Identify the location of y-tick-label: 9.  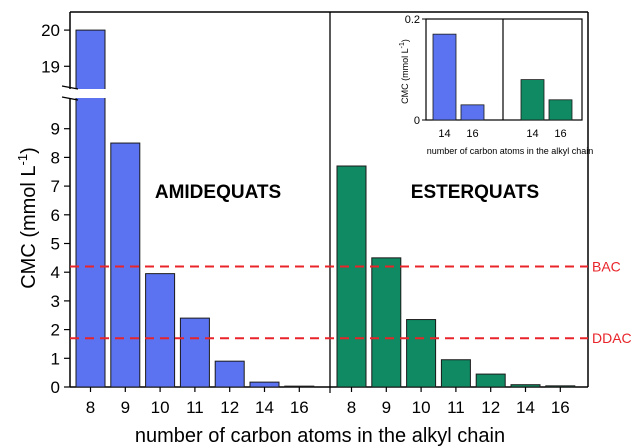
(55, 129).